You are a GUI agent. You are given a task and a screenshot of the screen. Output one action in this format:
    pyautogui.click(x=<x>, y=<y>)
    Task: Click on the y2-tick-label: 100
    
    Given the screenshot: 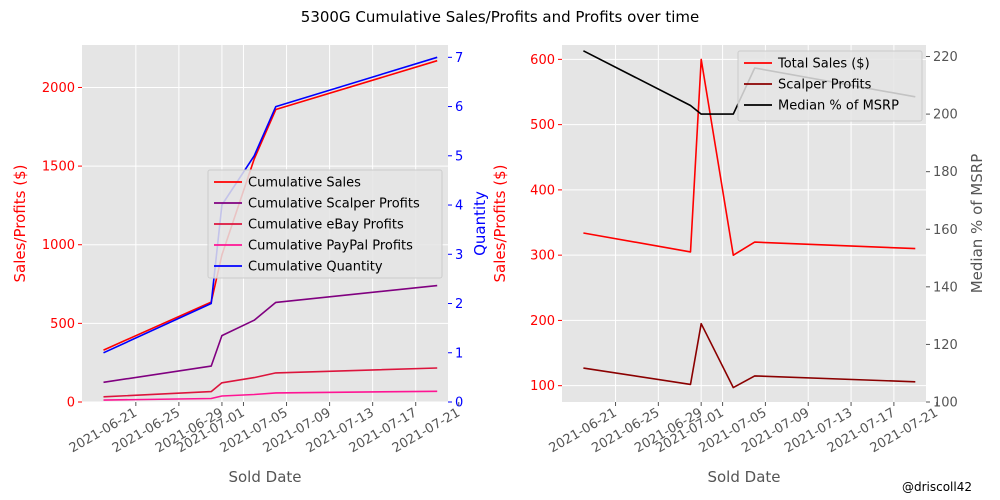 What is the action you would take?
    pyautogui.click(x=945, y=403)
    